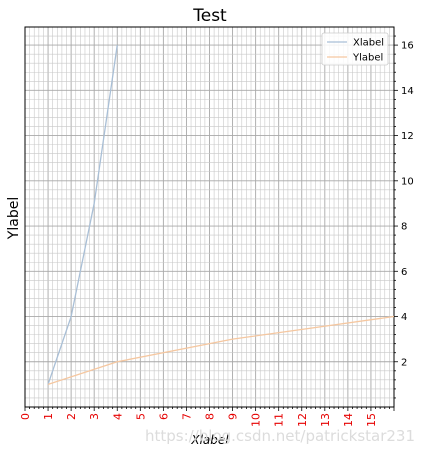 The image size is (421, 454). I want to click on x-axis: 0 1 2 3 4 5 6 7 8 9 10 11 12 13 14 15, so click(207, 417).